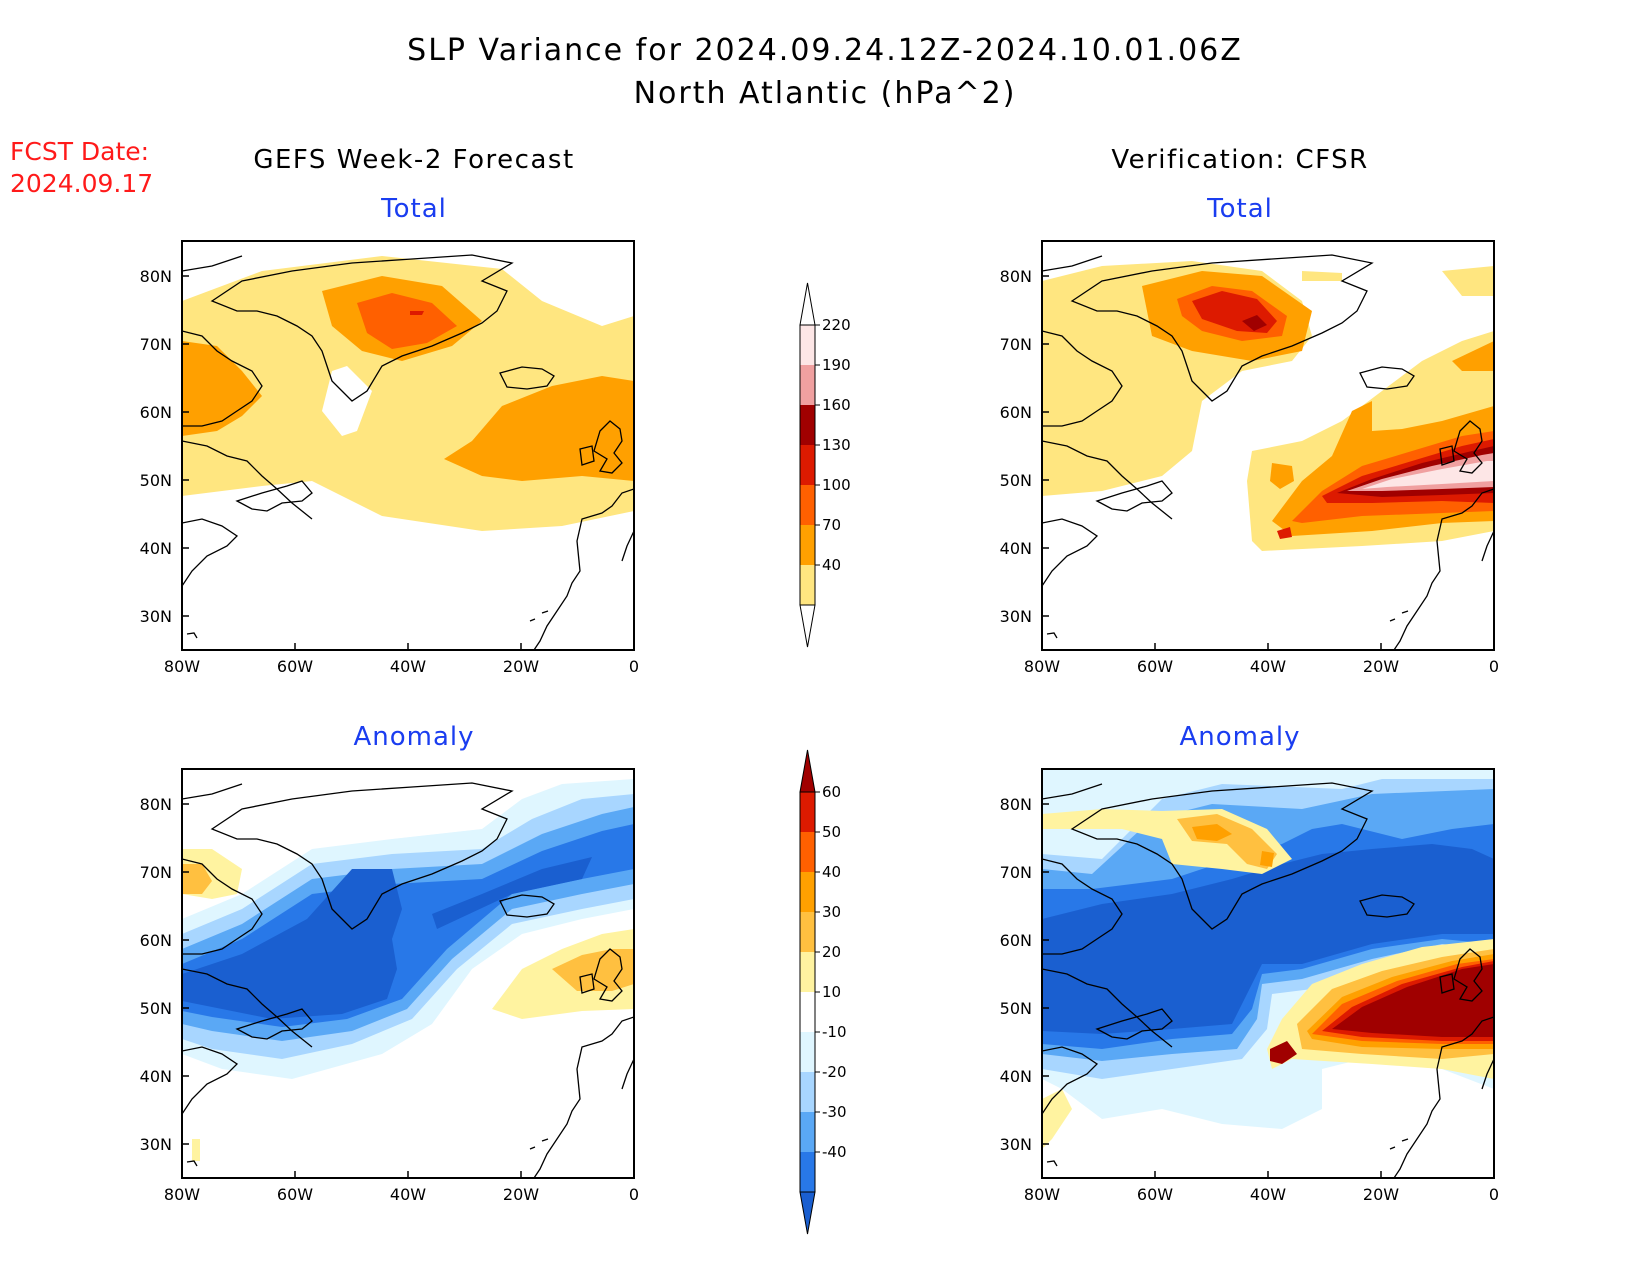 This screenshot has width=1650, height=1275. Describe the element at coordinates (1268, 445) in the screenshot. I see `map-panel-verification-total` at that location.